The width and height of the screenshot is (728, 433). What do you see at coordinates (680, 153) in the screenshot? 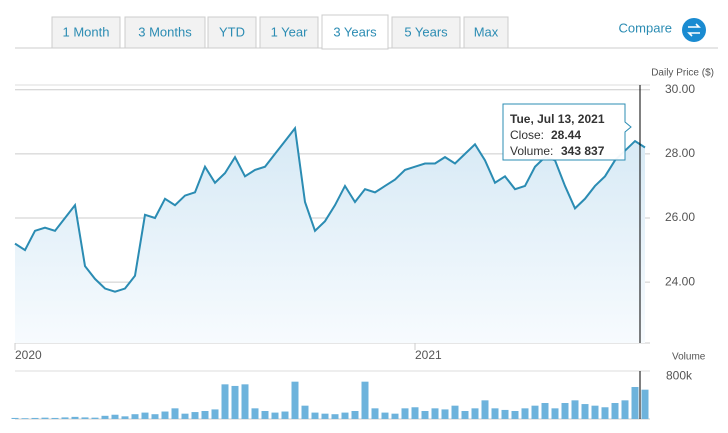
I see `y-tick-label: 28.00` at bounding box center [680, 153].